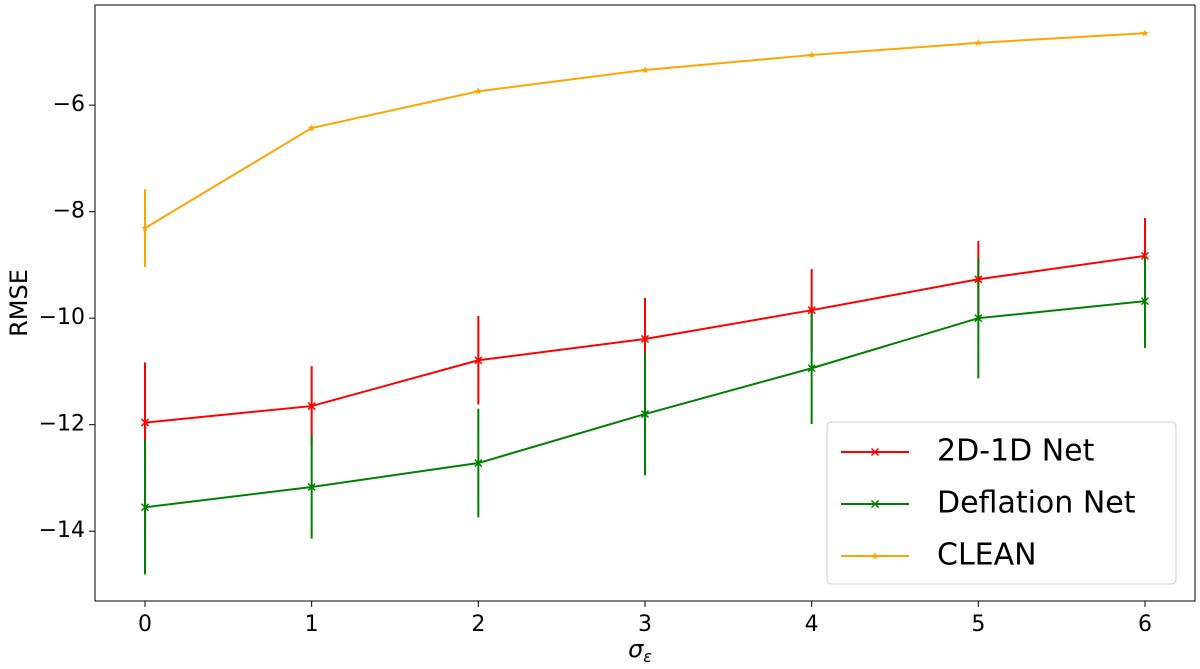 This screenshot has width=1200, height=669. Describe the element at coordinates (145, 624) in the screenshot. I see `x-tick-label: 0` at that location.